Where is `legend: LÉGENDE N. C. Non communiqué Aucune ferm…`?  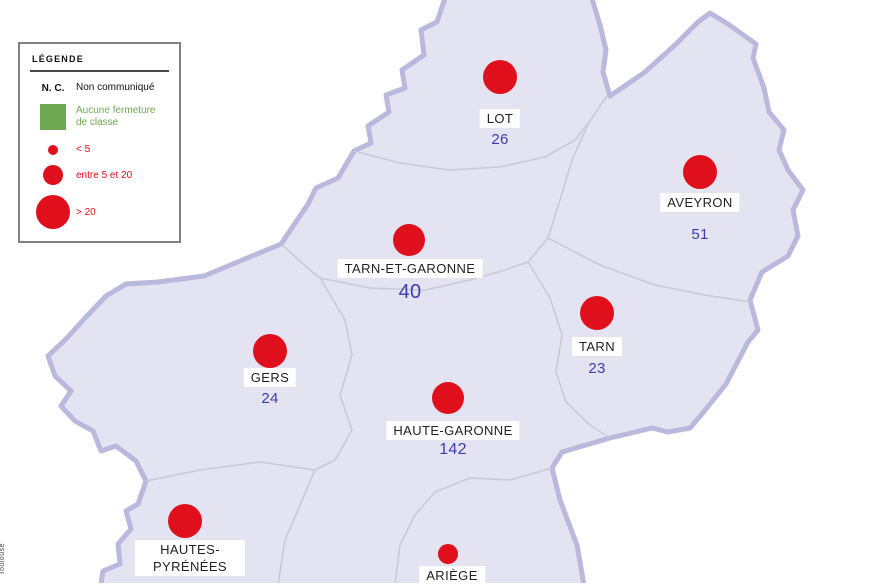 legend: LÉGENDE N. C. Non communiqué Aucune ferm… is located at coordinates (99, 142).